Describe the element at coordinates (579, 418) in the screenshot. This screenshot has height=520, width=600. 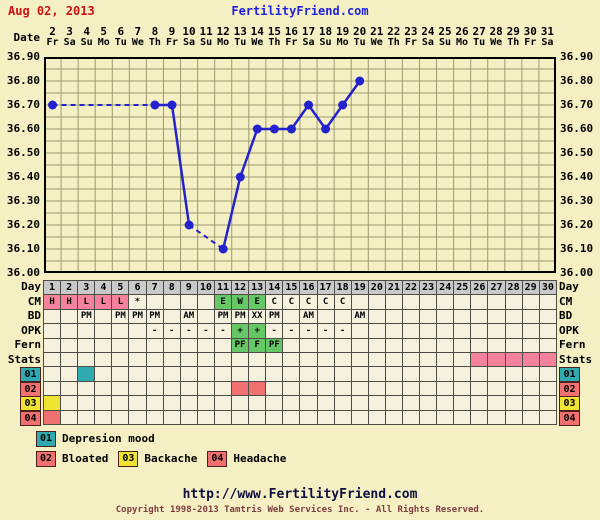
I see `row-label-04: 04` at that location.